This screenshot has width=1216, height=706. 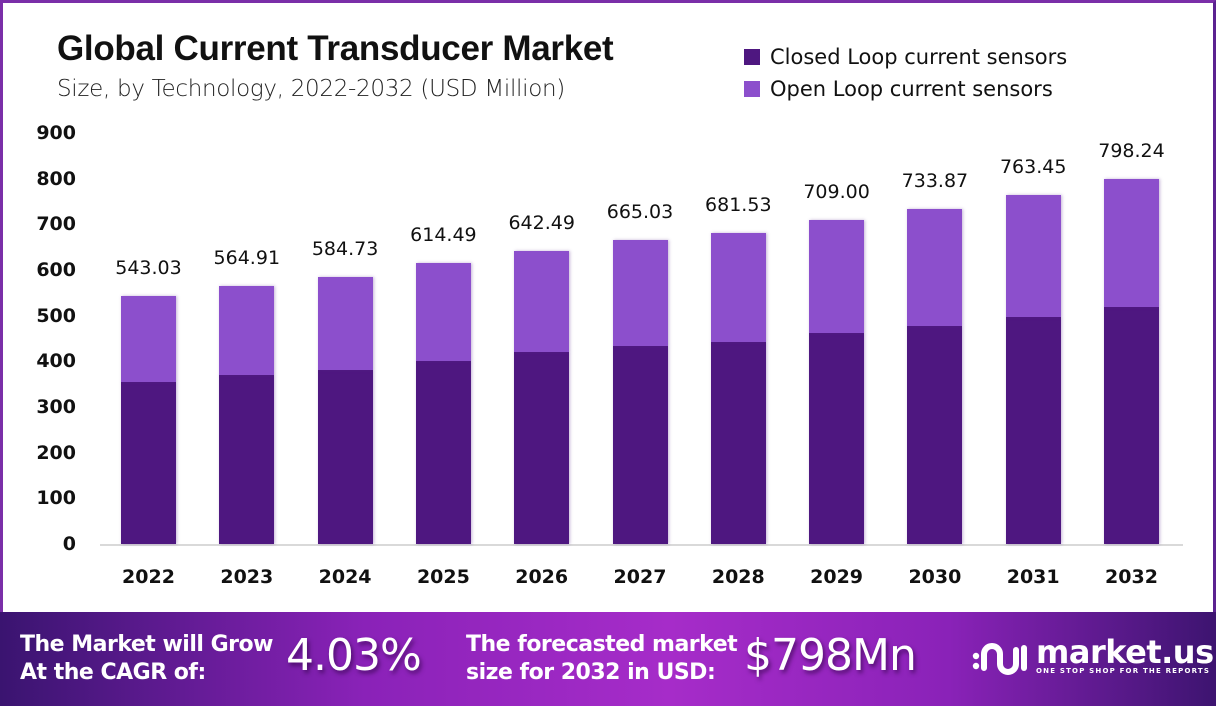 I want to click on data-label-total-2031: 763.45, so click(x=1033, y=167).